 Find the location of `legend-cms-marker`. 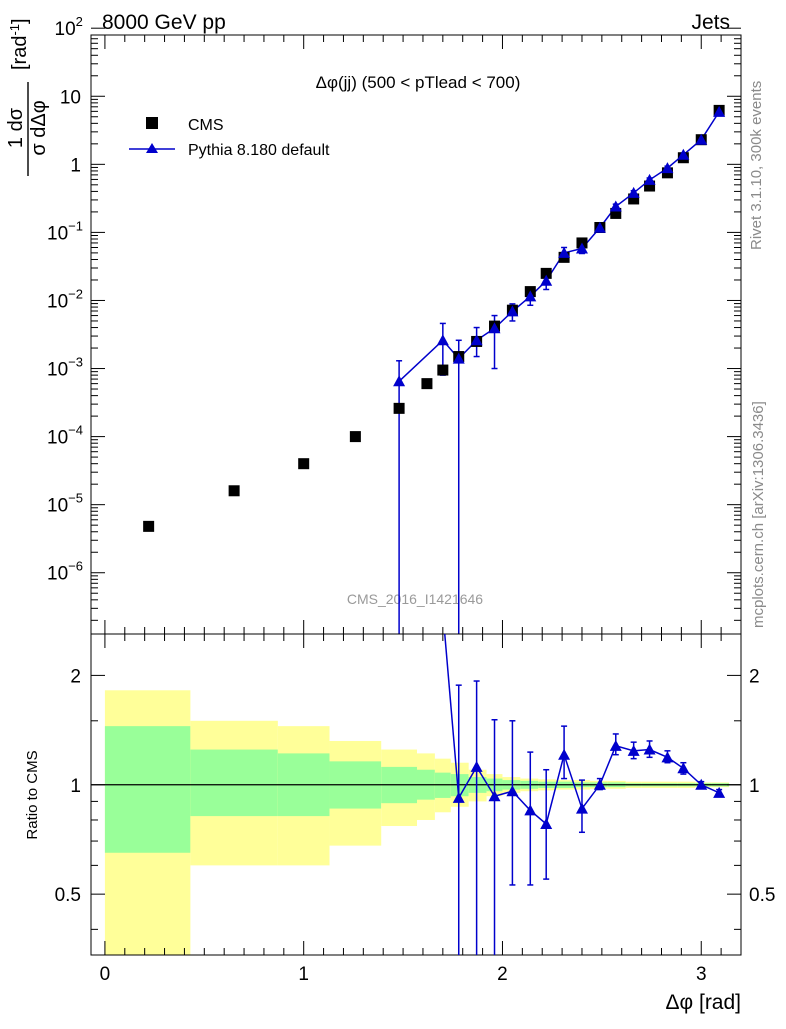

legend-cms-marker is located at coordinates (152, 123).